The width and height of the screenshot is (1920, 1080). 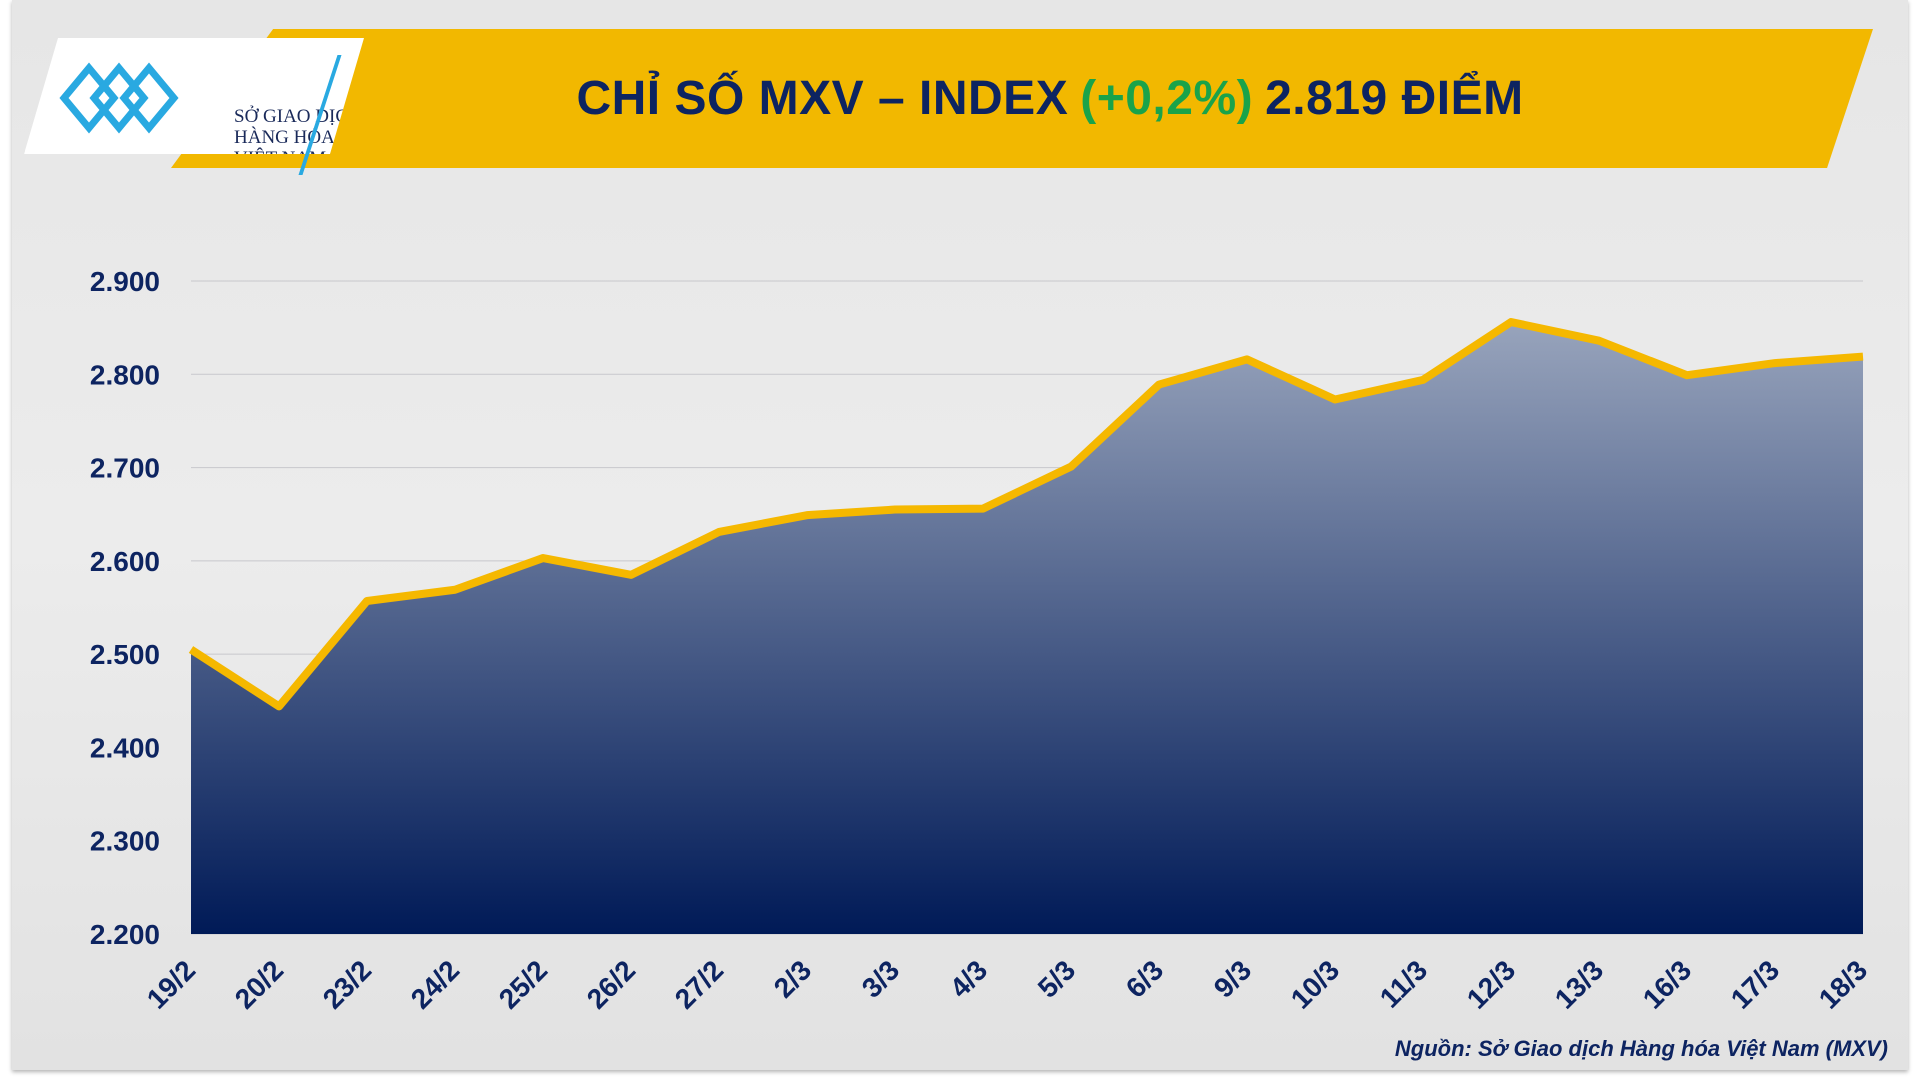 What do you see at coordinates (1232, 978) in the screenshot?
I see `x-tick-label: 9/3` at bounding box center [1232, 978].